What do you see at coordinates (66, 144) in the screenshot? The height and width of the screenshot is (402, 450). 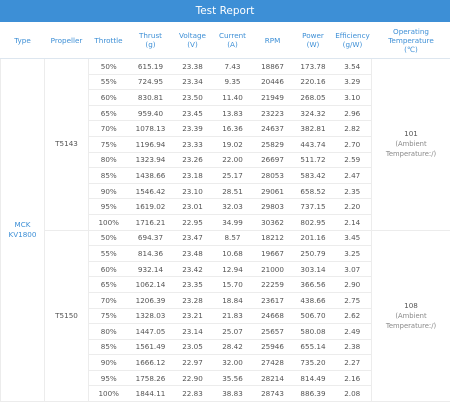 I see `propeller-cell: T5143` at bounding box center [66, 144].